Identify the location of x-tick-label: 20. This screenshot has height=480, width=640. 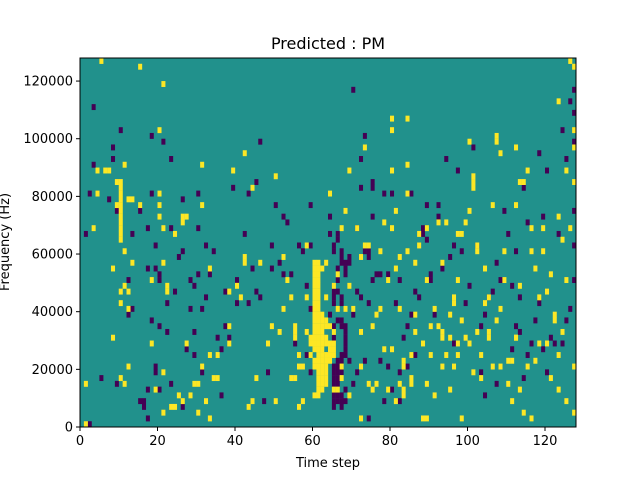
(157, 441).